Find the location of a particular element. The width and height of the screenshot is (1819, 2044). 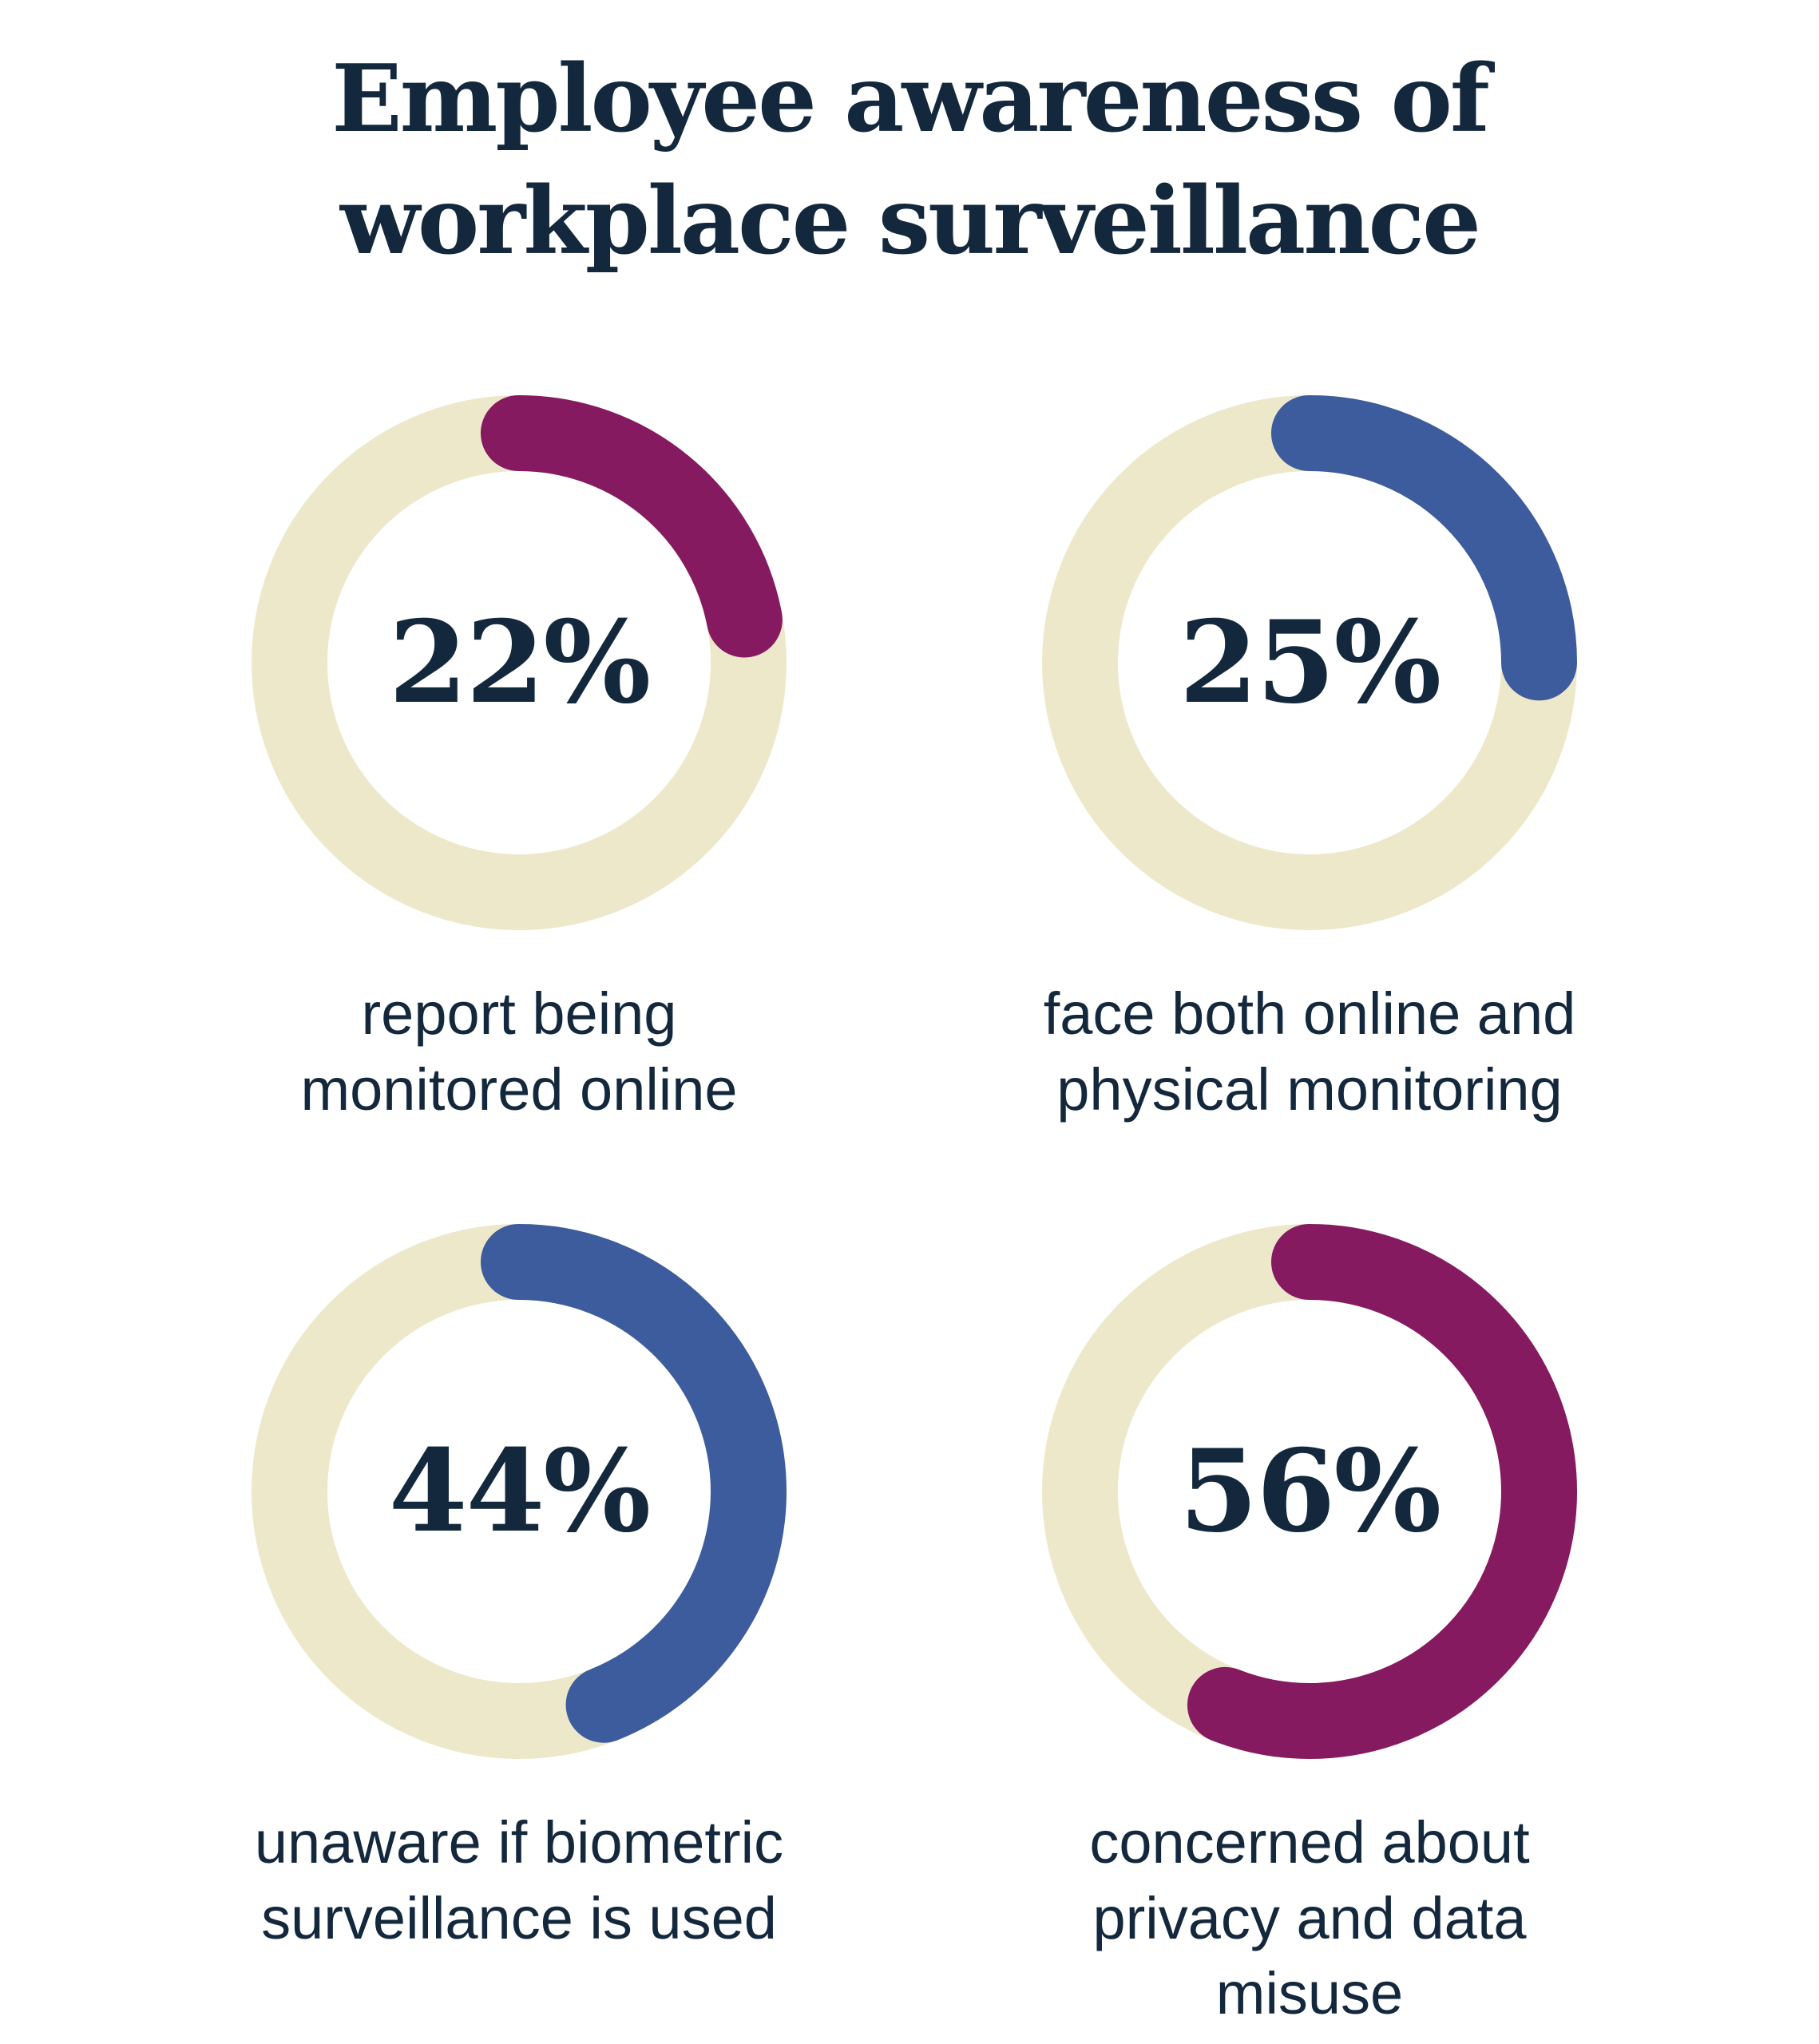

page-title-line-2: workplace surveillance is located at coordinates (910, 221).